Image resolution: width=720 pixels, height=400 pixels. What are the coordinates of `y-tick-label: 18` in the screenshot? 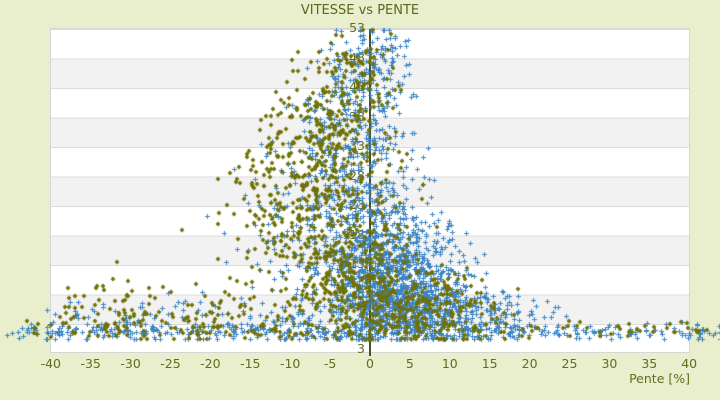 It's located at (357, 234).